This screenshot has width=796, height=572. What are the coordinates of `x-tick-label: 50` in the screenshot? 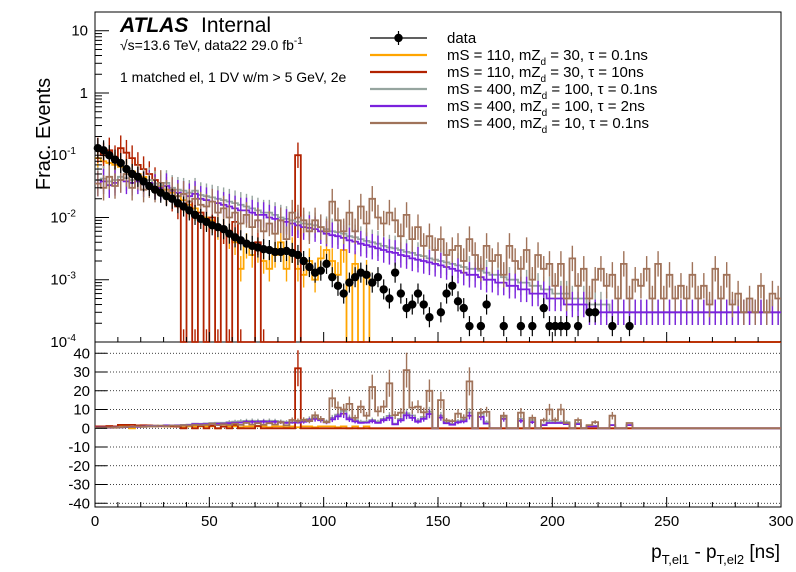 It's located at (209, 521).